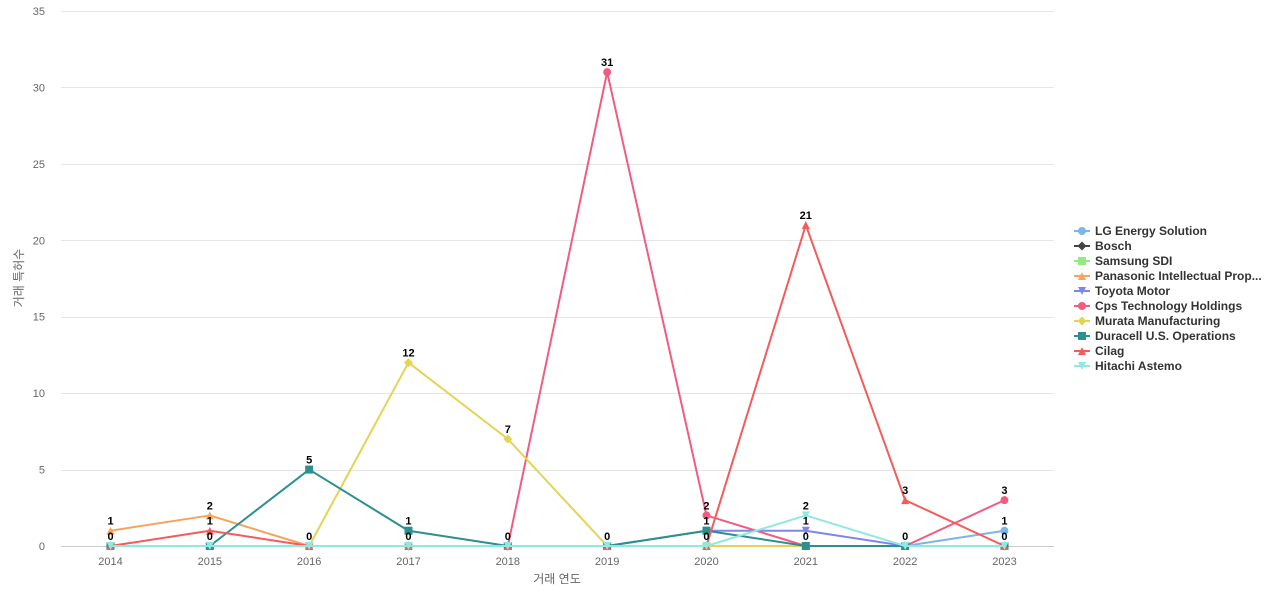 The image size is (1280, 600). Describe the element at coordinates (806, 216) in the screenshot. I see `data-label: 21` at that location.